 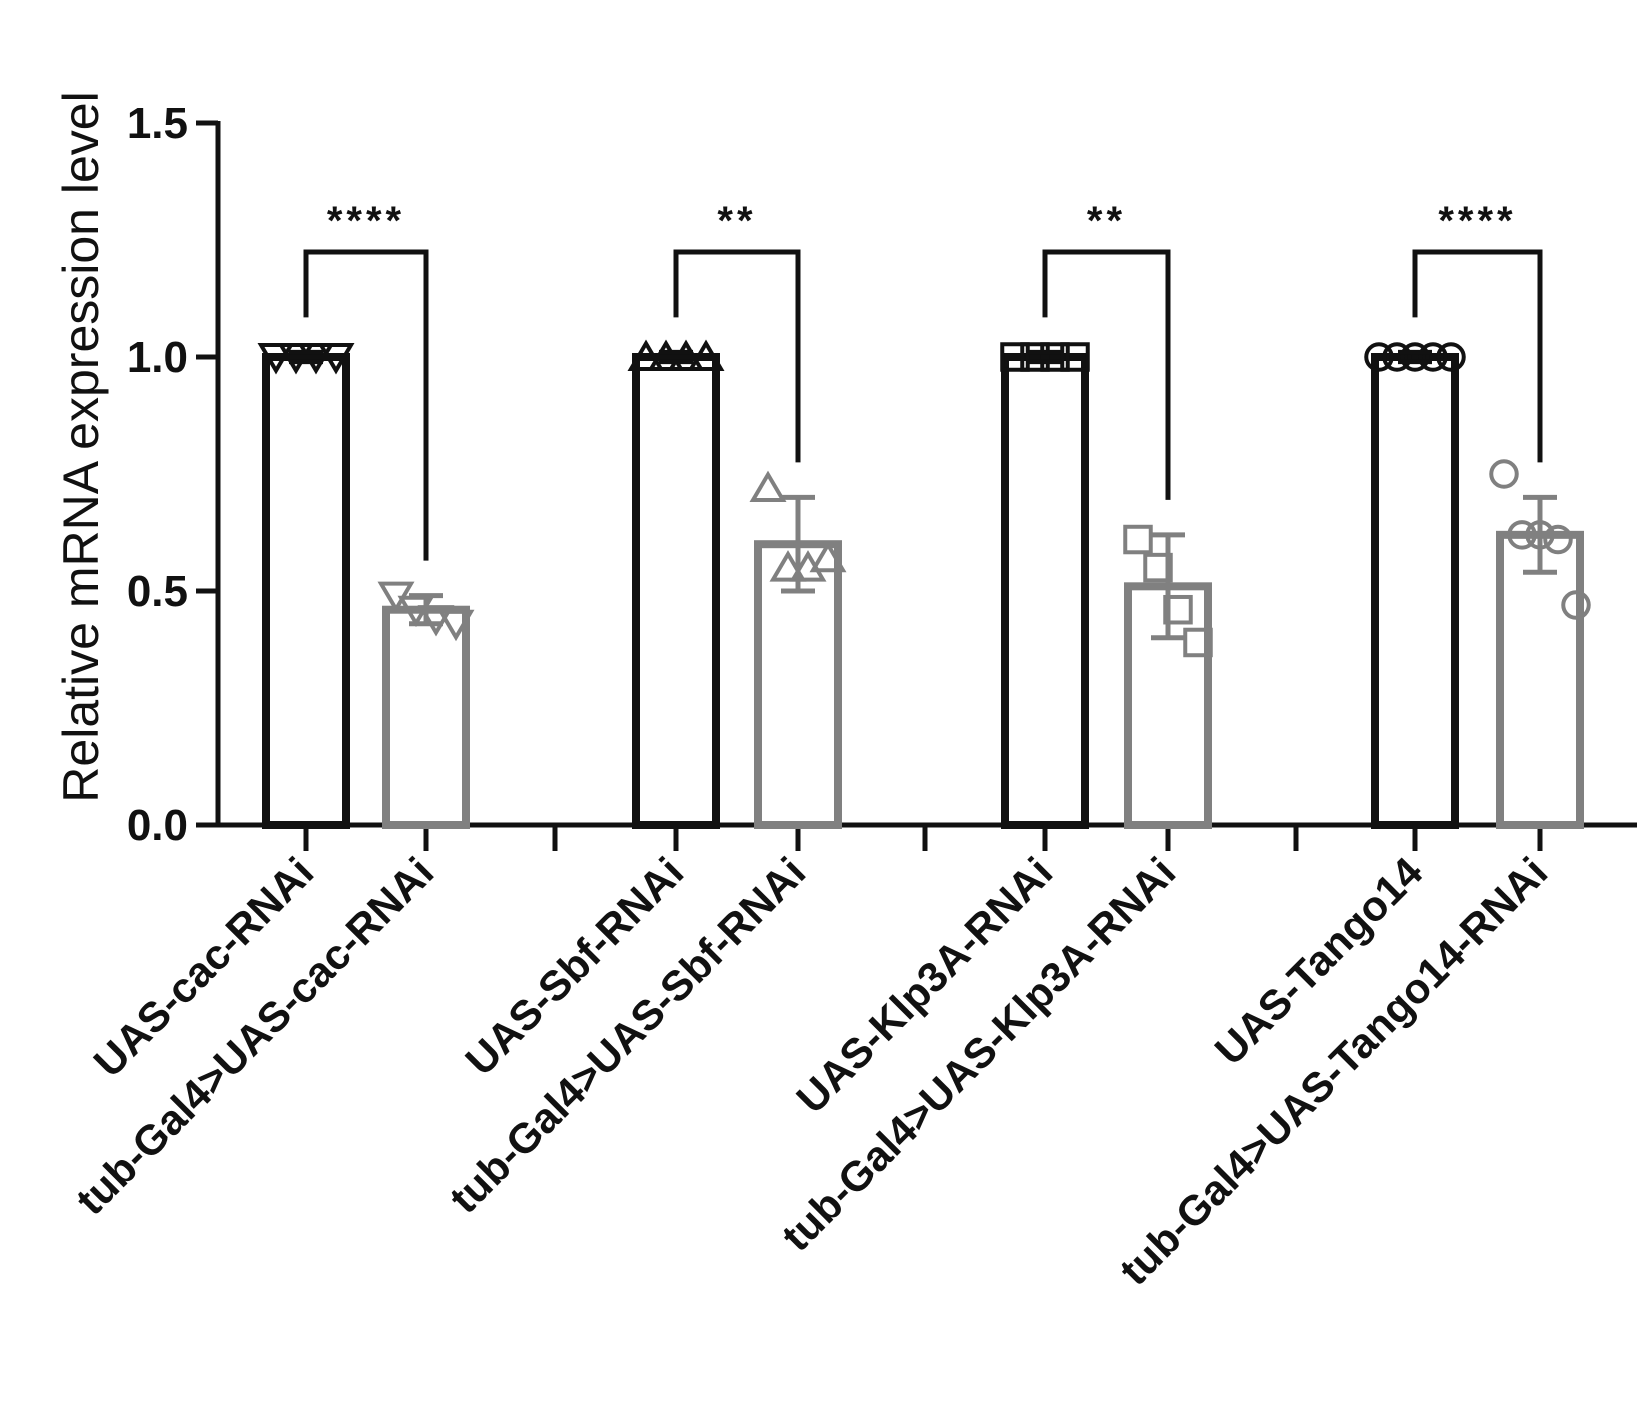 I want to click on y-tick-label: 1.5, so click(x=157, y=123).